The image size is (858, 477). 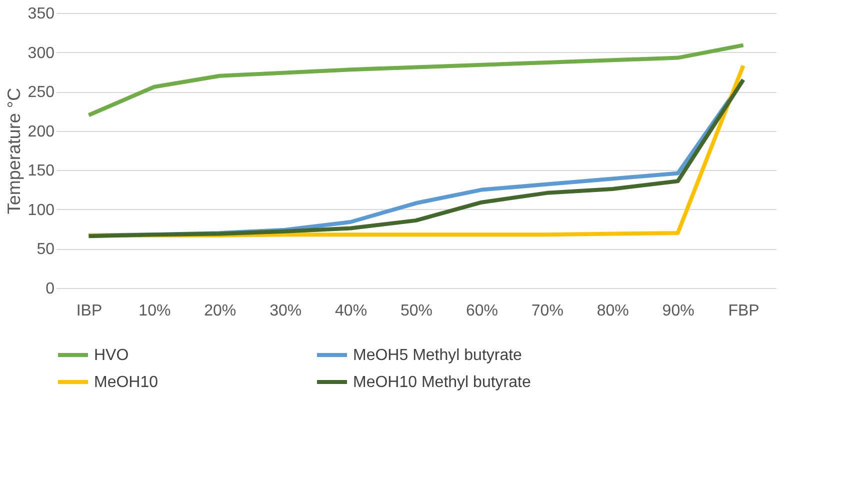 What do you see at coordinates (41, 93) in the screenshot?
I see `y-tick-label: 250` at bounding box center [41, 93].